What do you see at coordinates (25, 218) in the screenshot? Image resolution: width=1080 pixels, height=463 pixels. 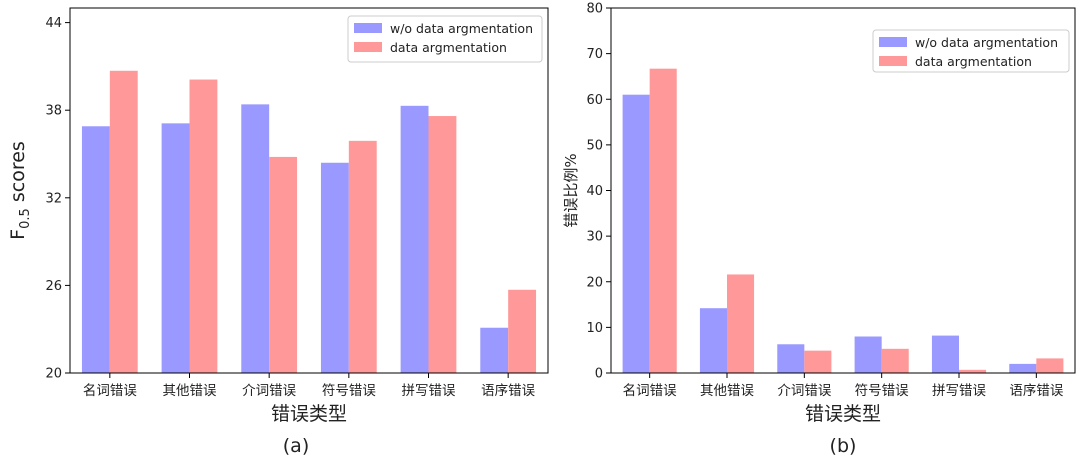 I see `y-label-subscript: 0.5` at bounding box center [25, 218].